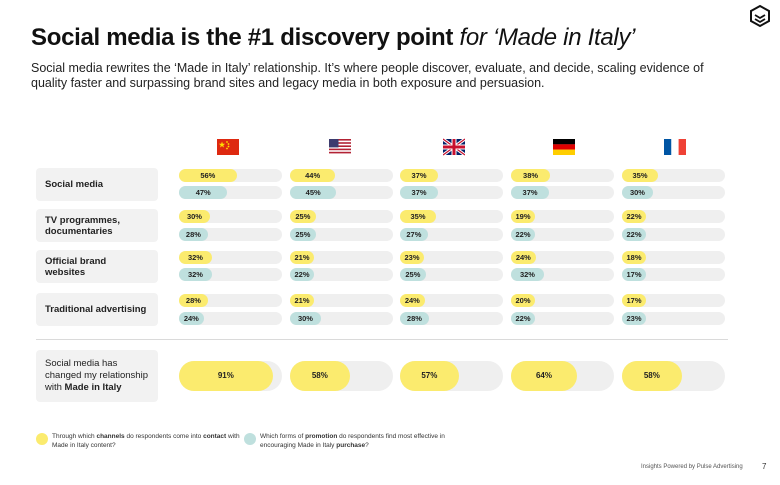 The width and height of the screenshot is (780, 485). What do you see at coordinates (651, 375) in the screenshot?
I see `bar-summary-france-label: 58%` at bounding box center [651, 375].